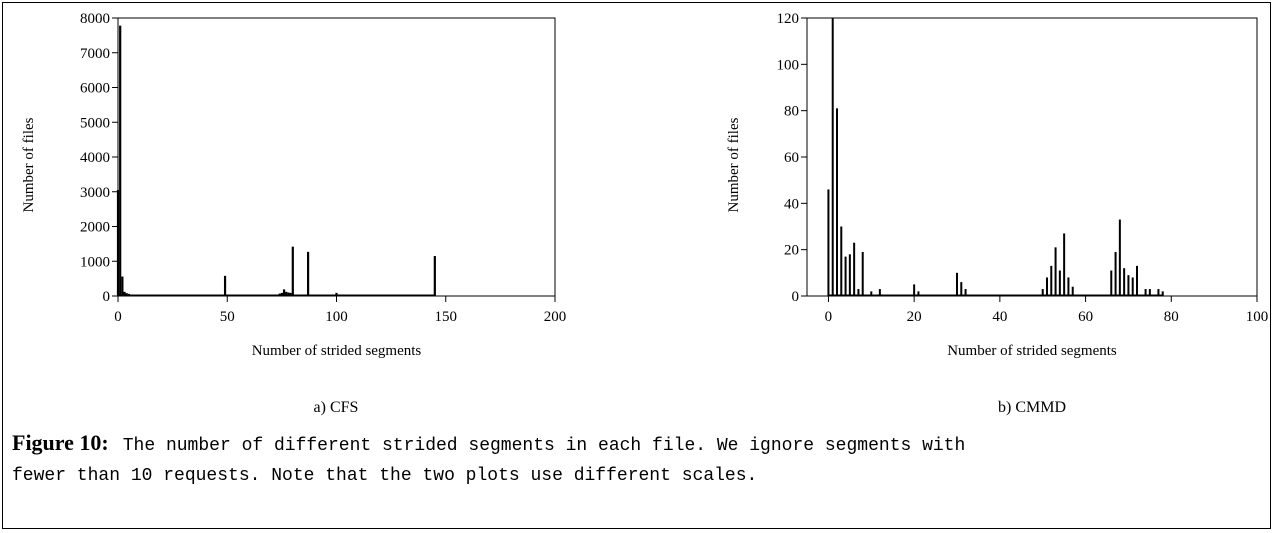 The height and width of the screenshot is (533, 1275). Describe the element at coordinates (1032, 407) in the screenshot. I see `chart-title: b) CMMD` at that location.